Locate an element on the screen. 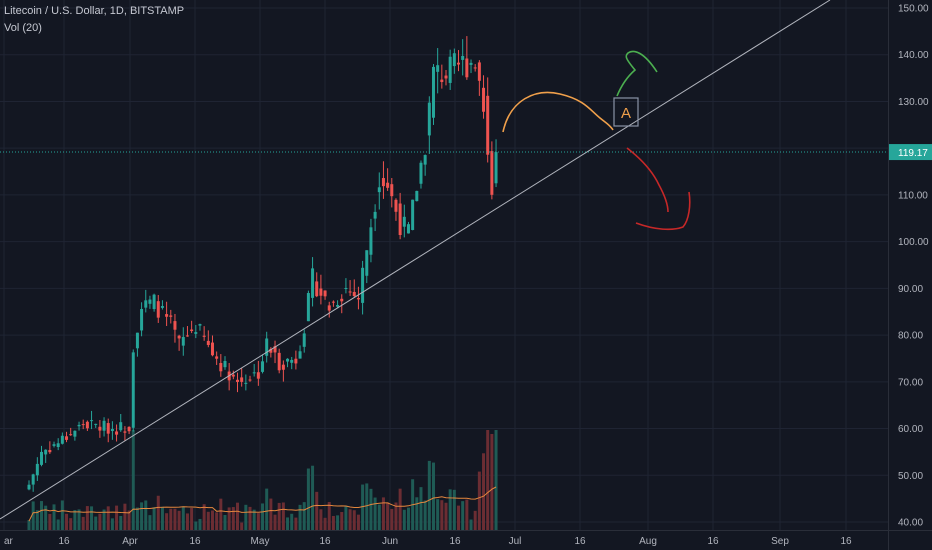 The width and height of the screenshot is (932, 550). time-axis: ar 16 Apr 16 May 16 Jun 16 Jul 16 Aug 16 Sep 16 is located at coordinates (466, 539).